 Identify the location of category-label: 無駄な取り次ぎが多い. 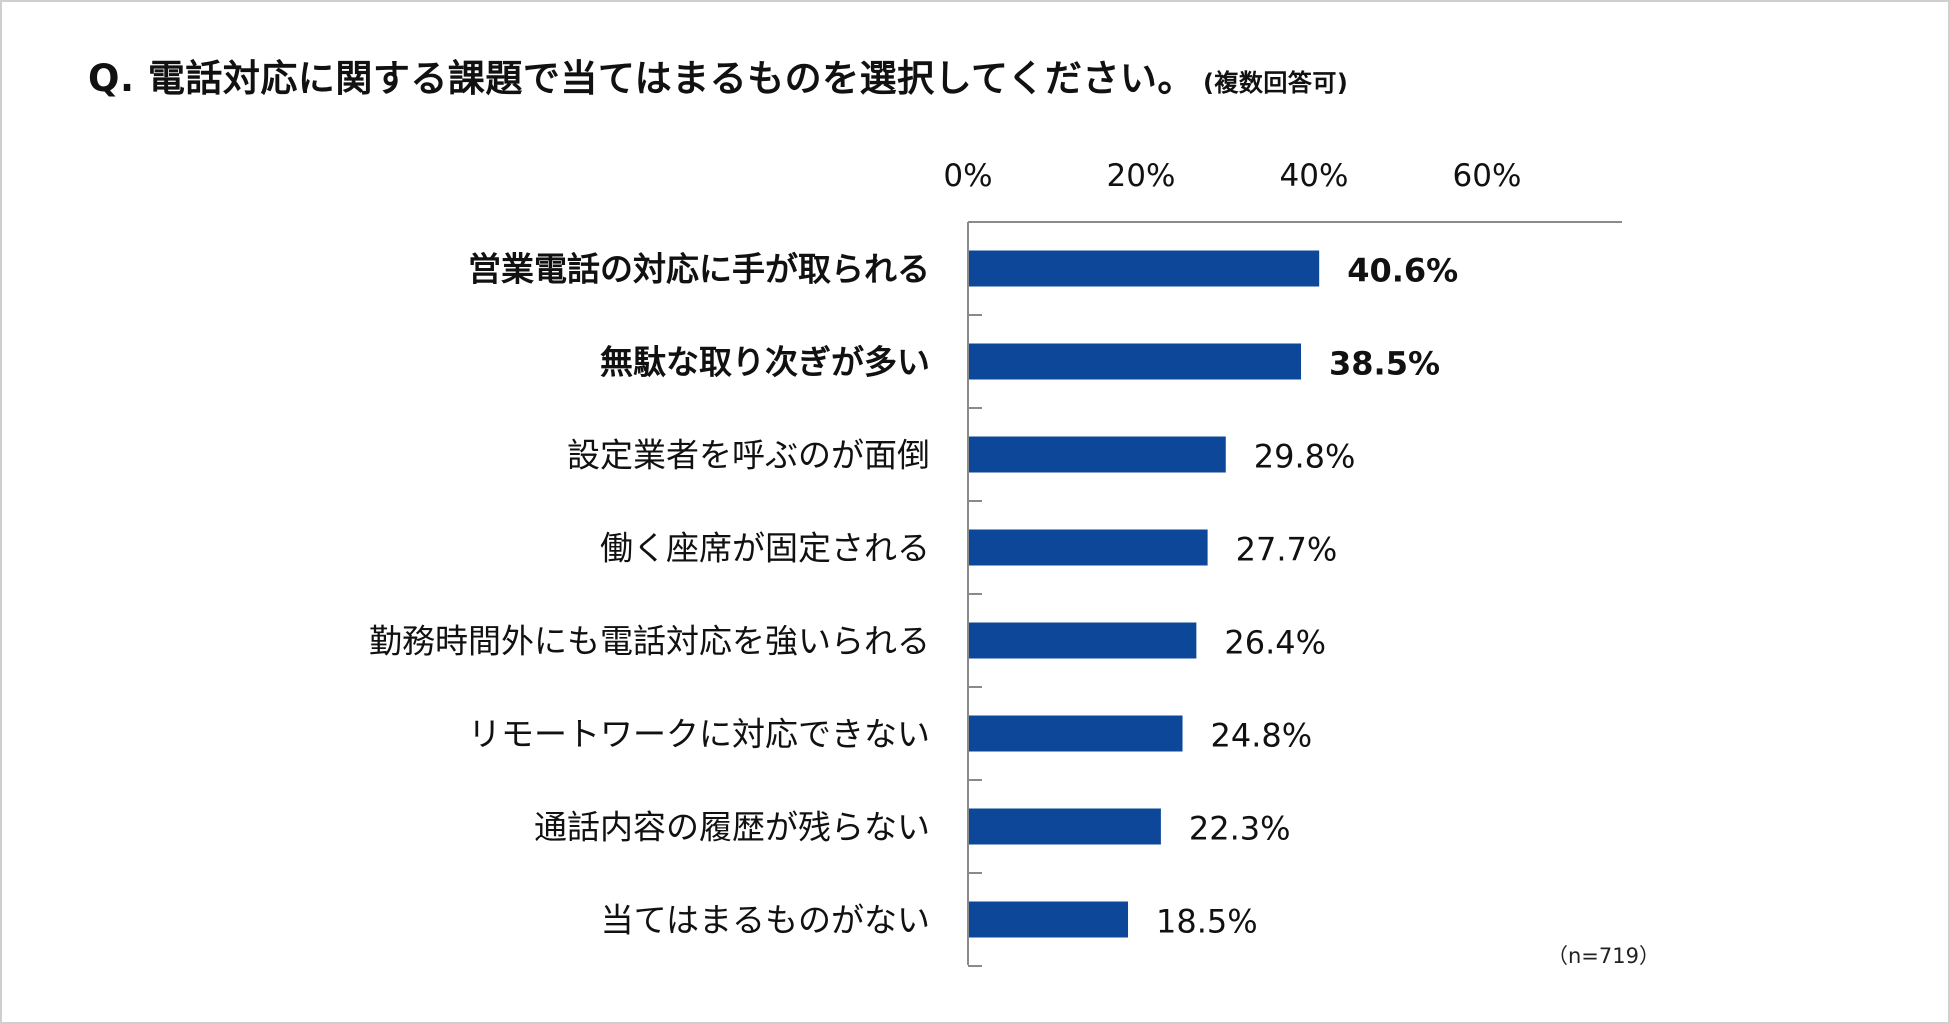
(765, 362).